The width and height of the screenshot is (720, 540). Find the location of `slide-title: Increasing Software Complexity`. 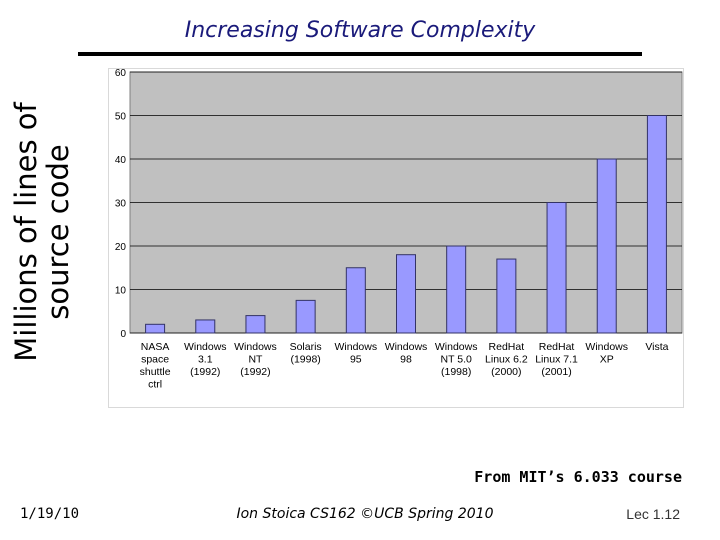

slide-title: Increasing Software Complexity is located at coordinates (360, 30).